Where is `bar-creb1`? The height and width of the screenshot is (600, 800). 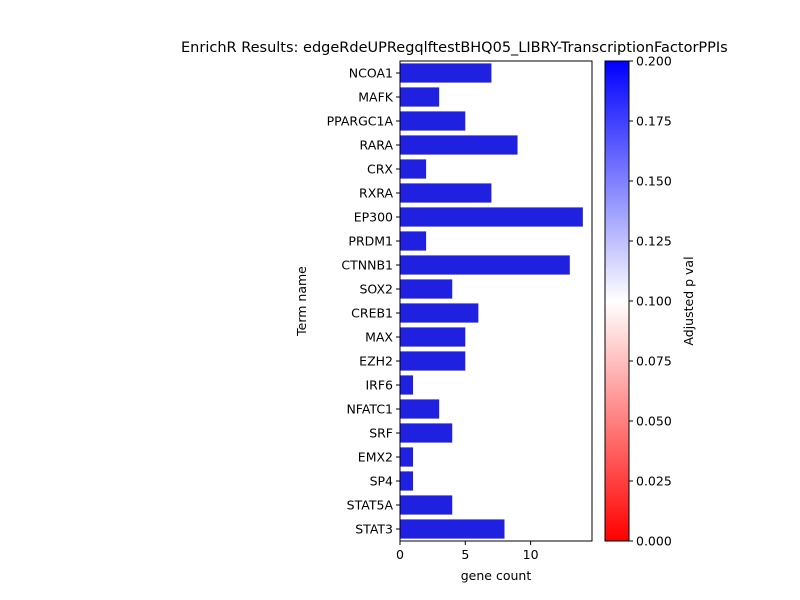
bar-creb1 is located at coordinates (439, 313).